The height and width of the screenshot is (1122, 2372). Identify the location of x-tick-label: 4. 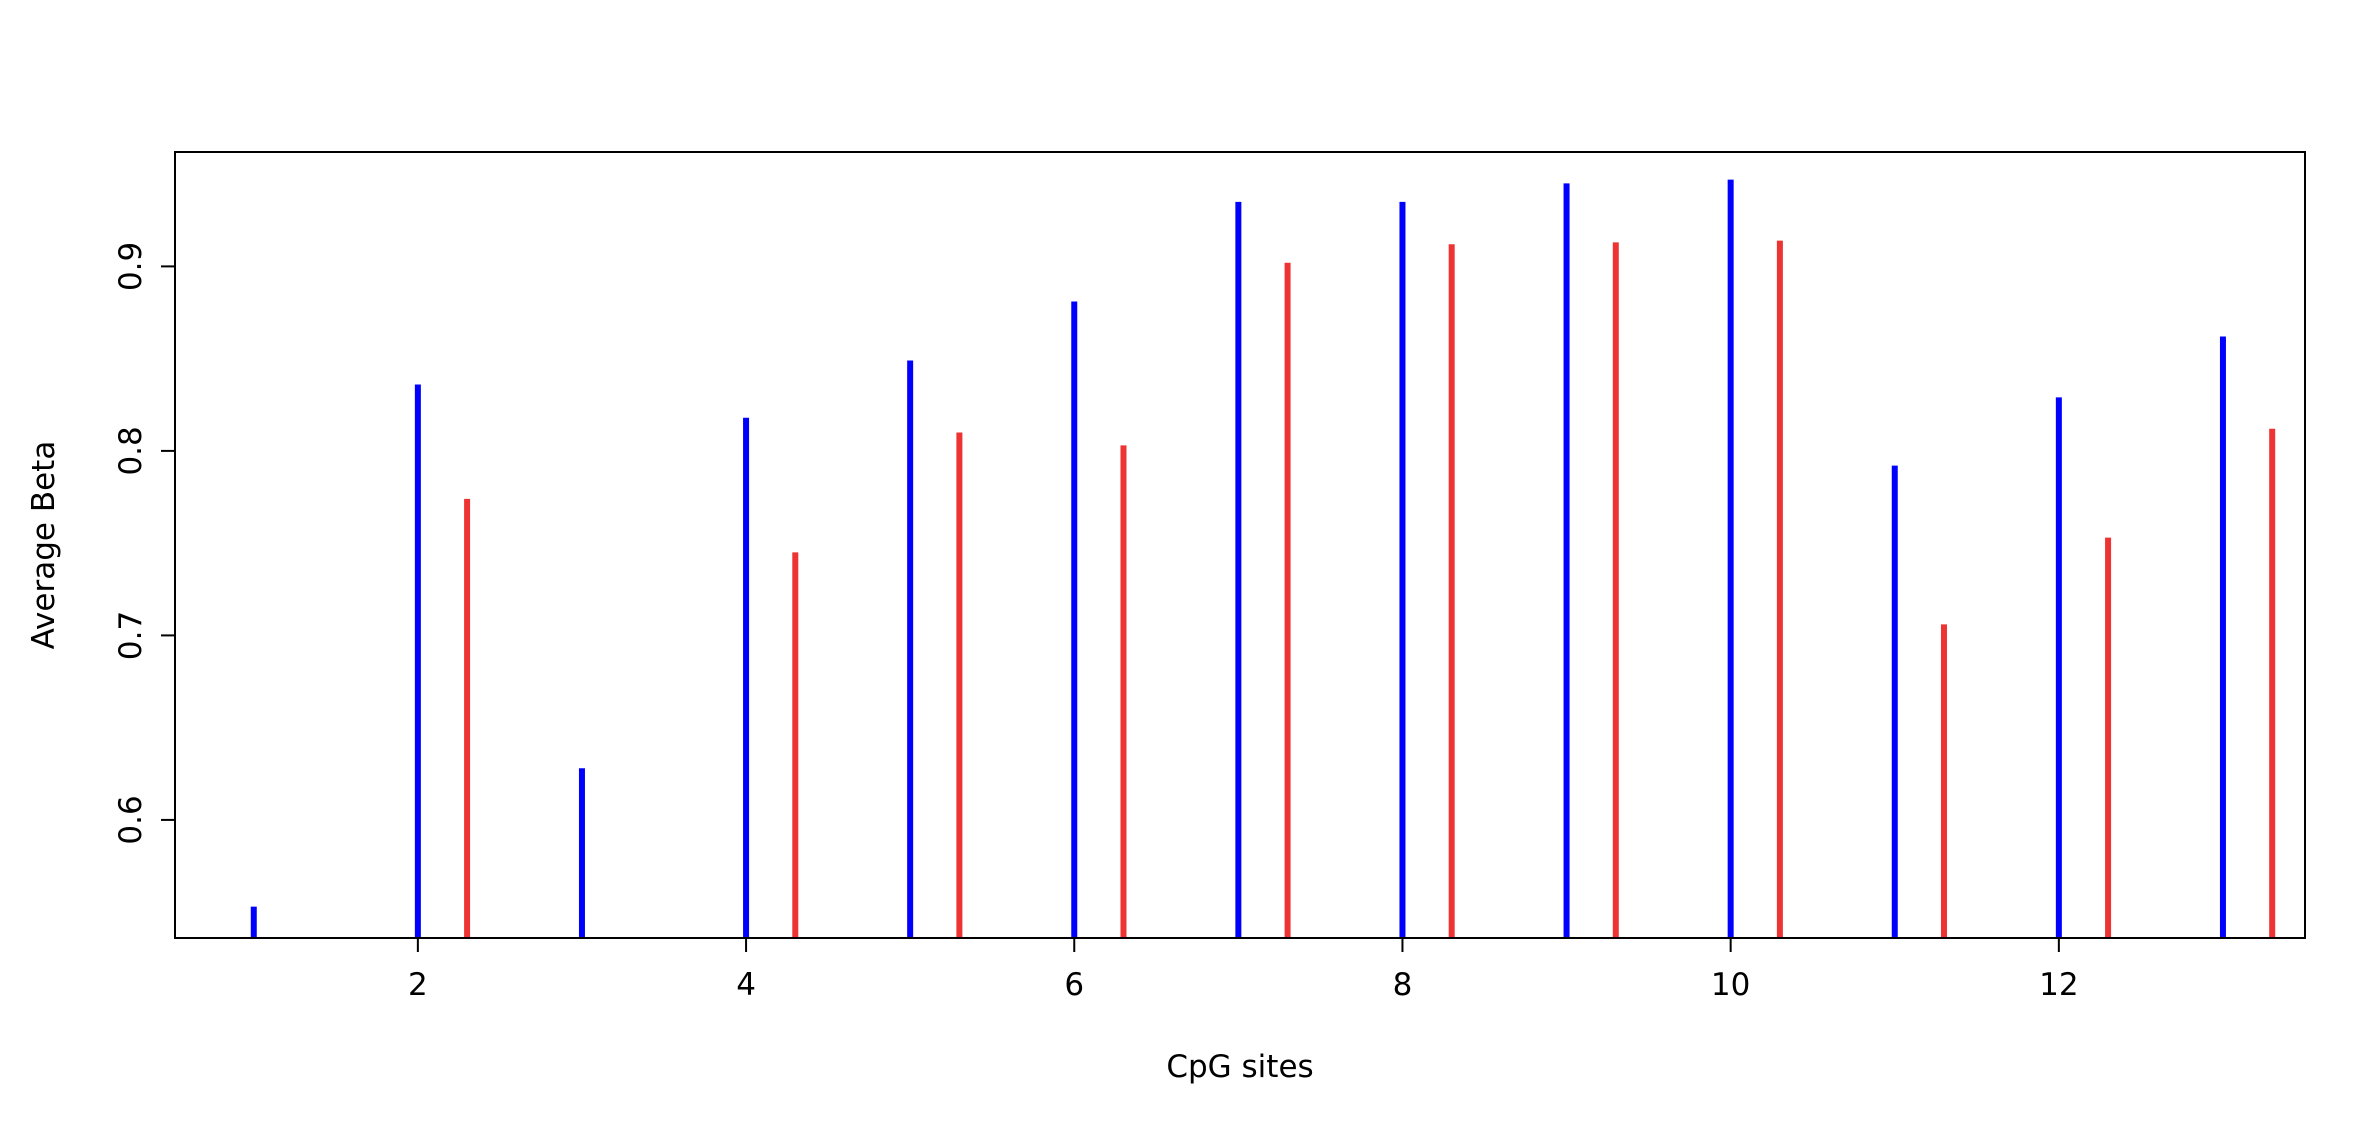
(746, 985).